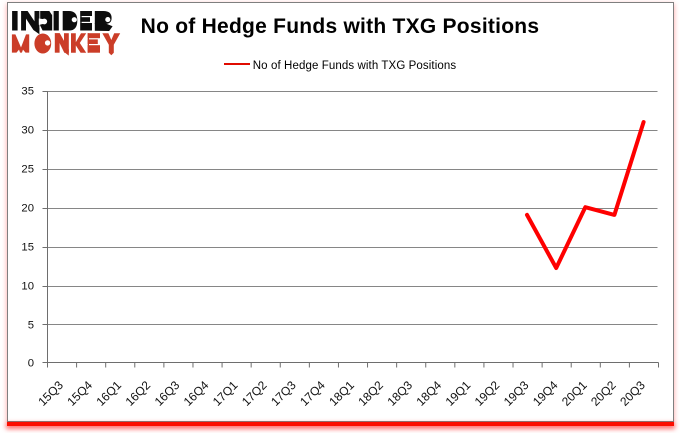 This screenshot has height=433, width=680. I want to click on svg-text: 16Q1, so click(109, 393).